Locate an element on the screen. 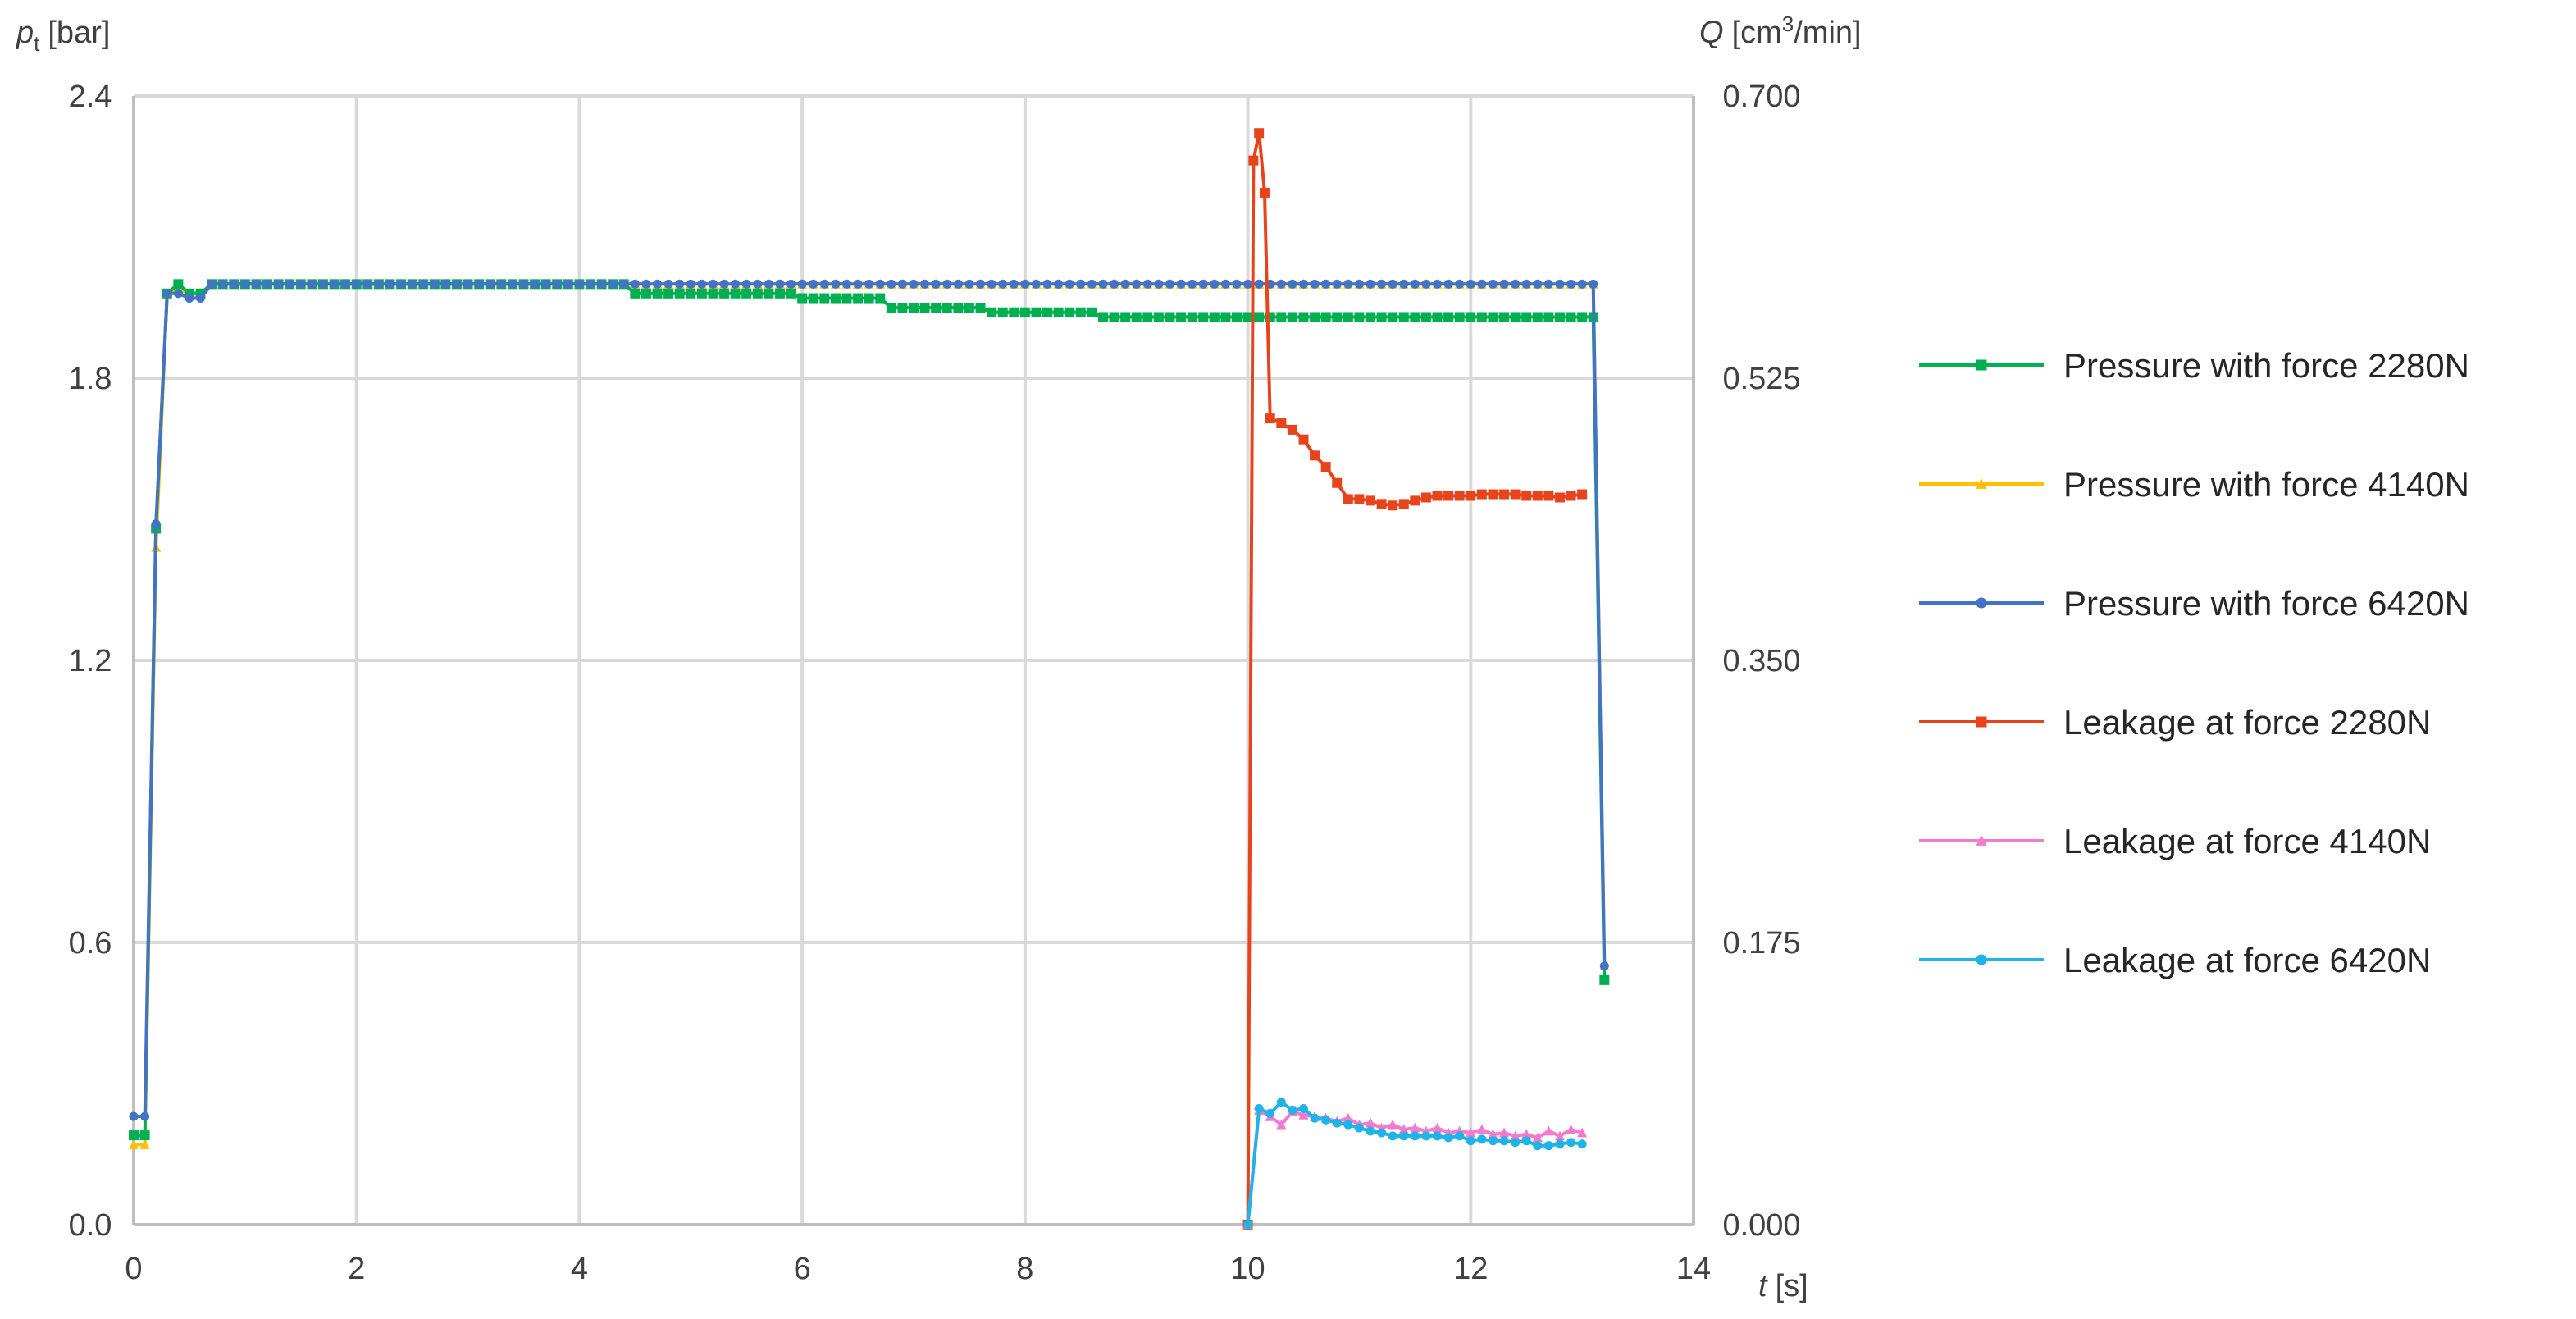 Image resolution: width=2576 pixels, height=1319 pixels. legend-label: Pressure with force 6420N is located at coordinates (2266, 603).